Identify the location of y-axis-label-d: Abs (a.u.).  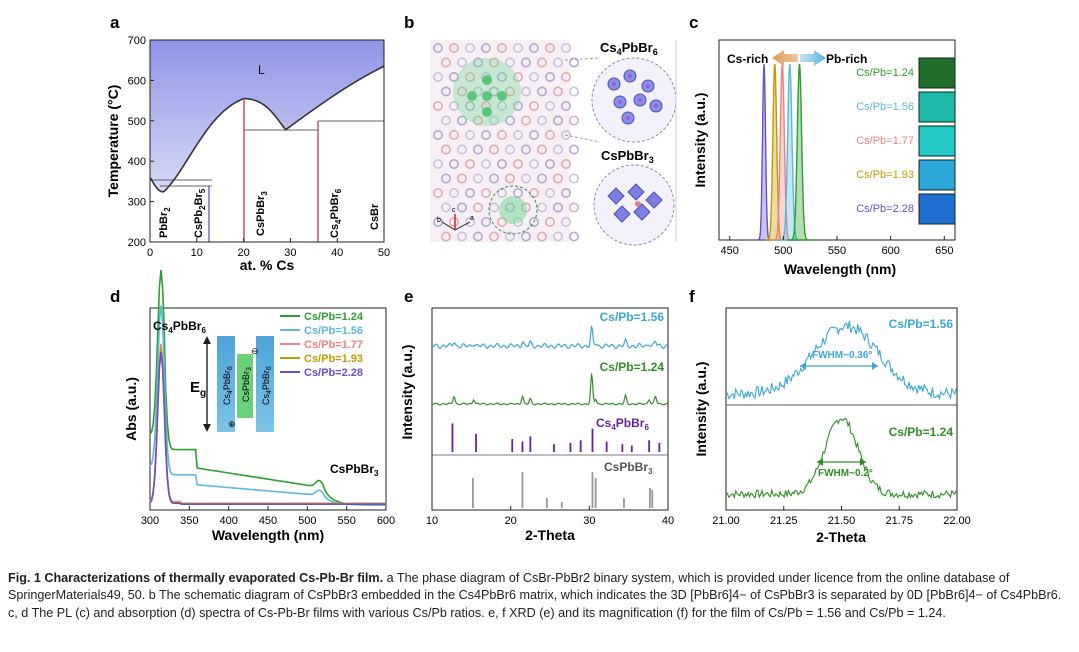
(131, 409).